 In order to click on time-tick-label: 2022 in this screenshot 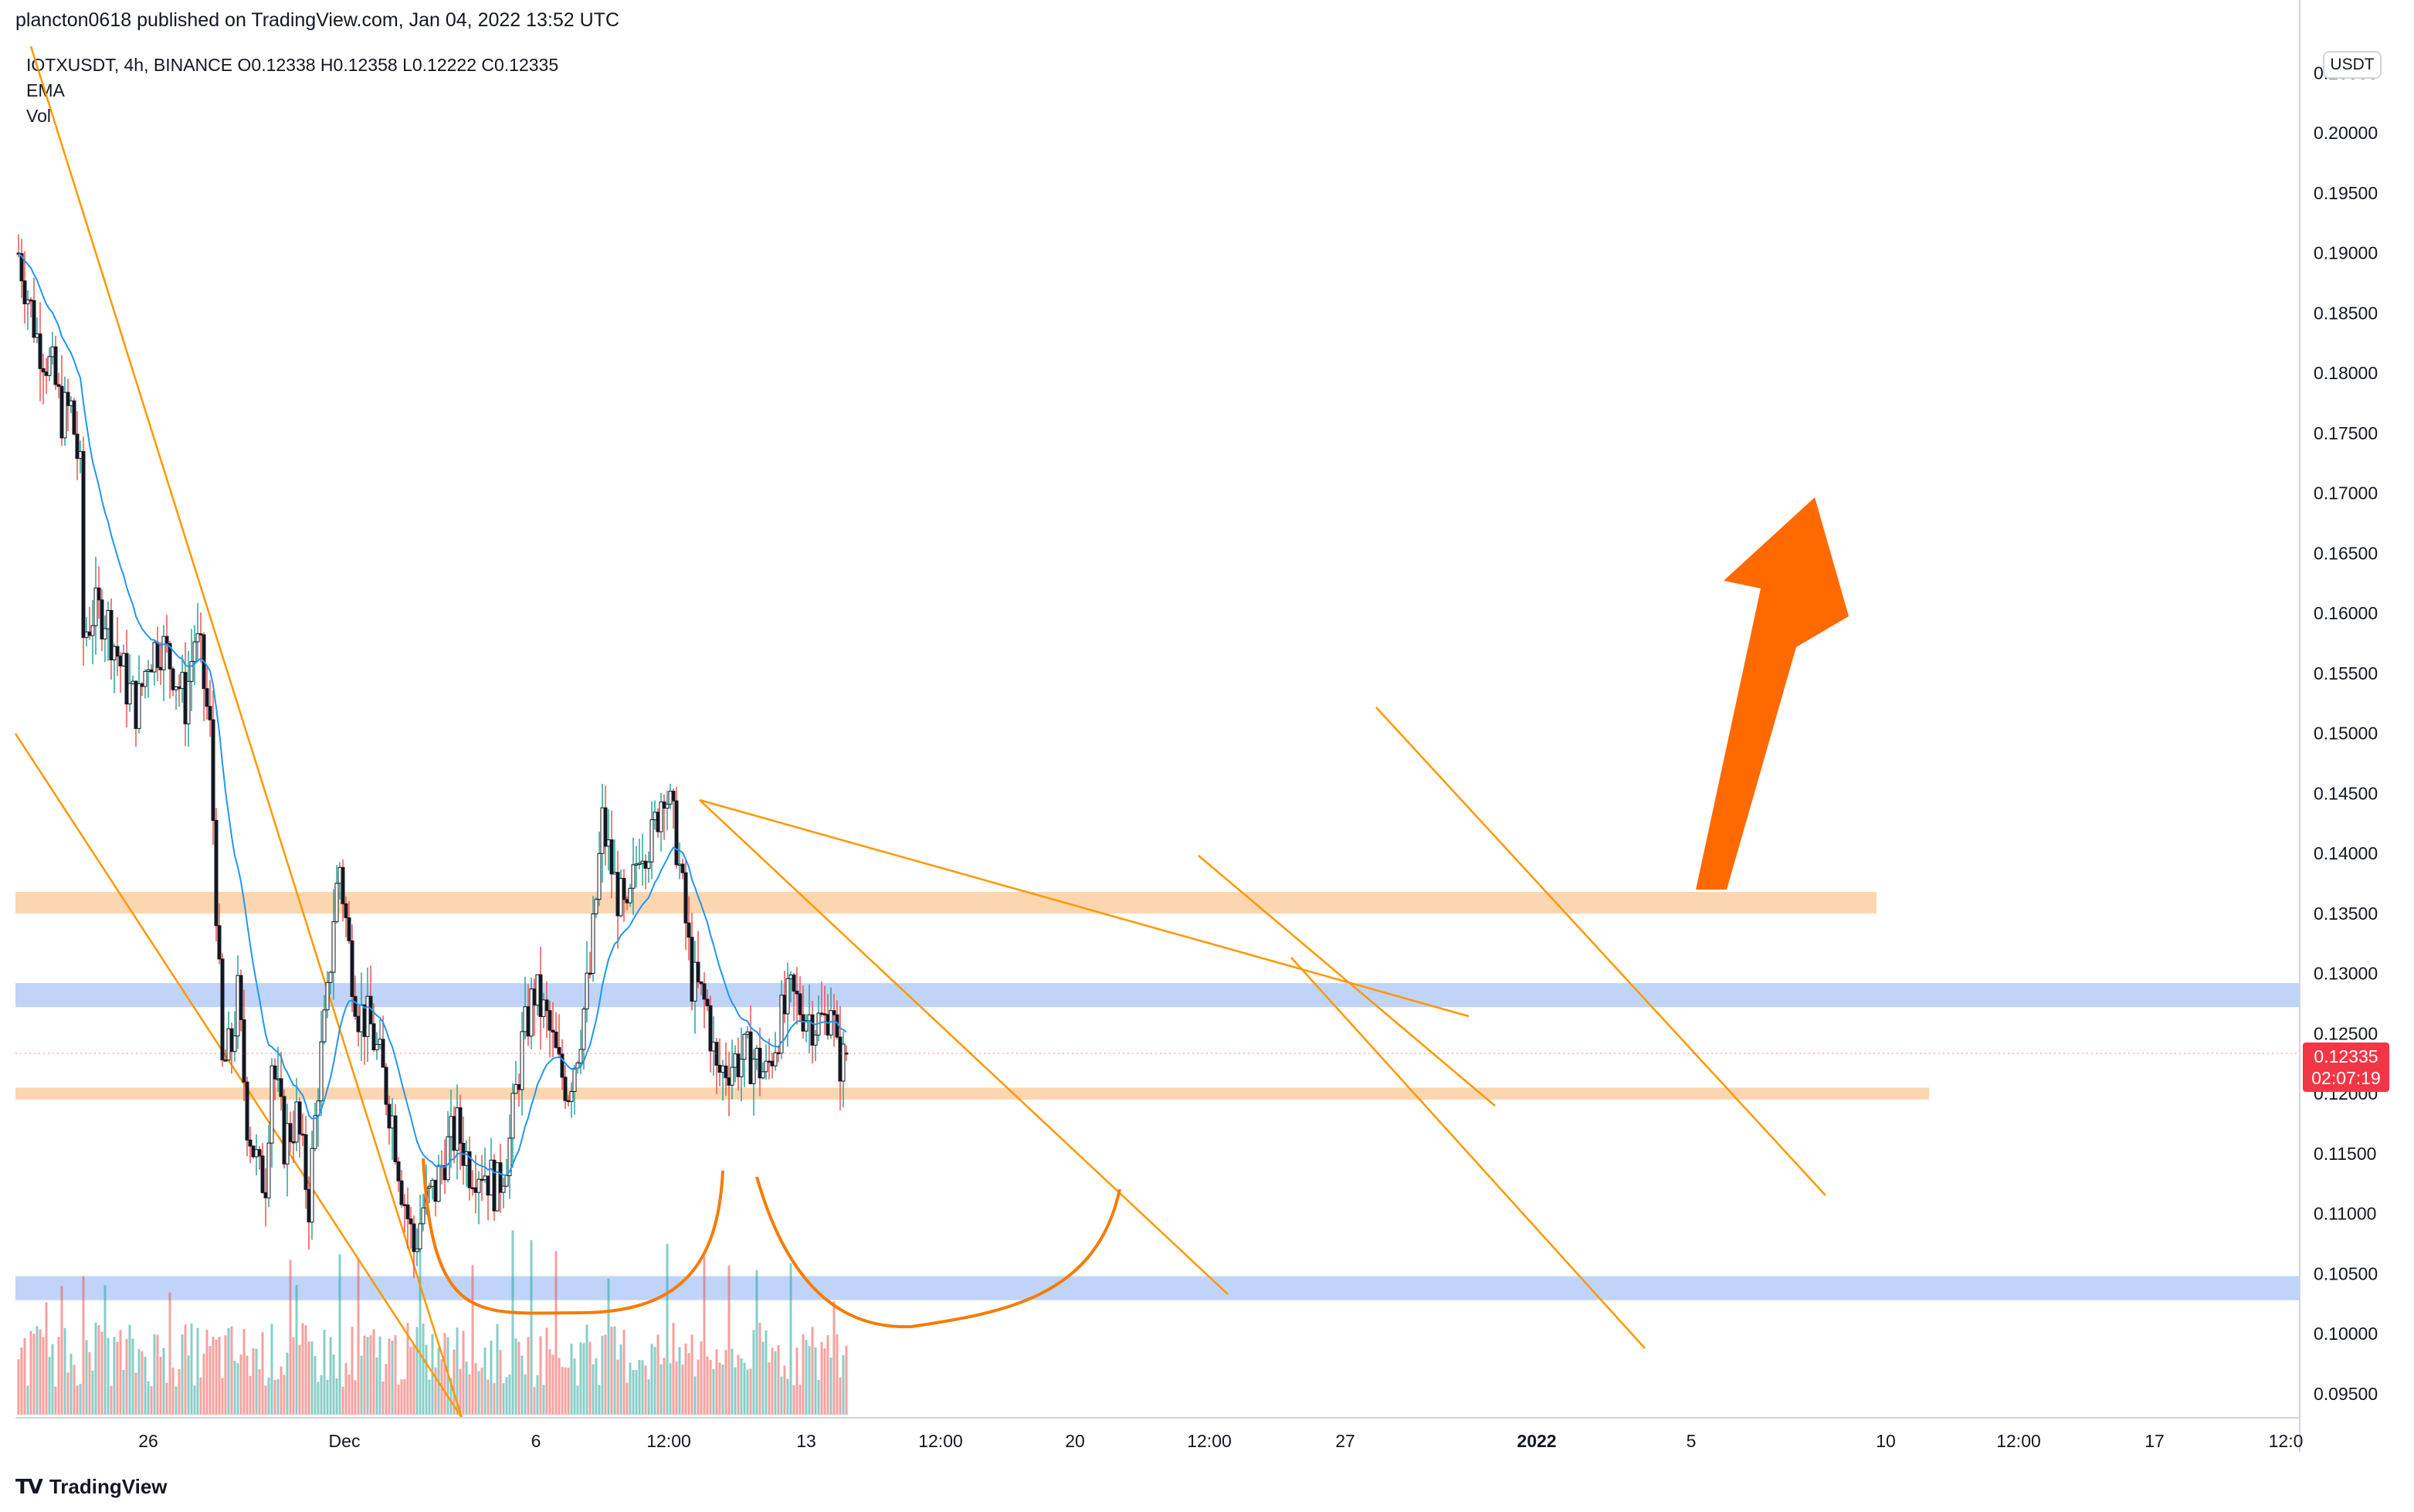, I will do `click(1536, 1441)`.